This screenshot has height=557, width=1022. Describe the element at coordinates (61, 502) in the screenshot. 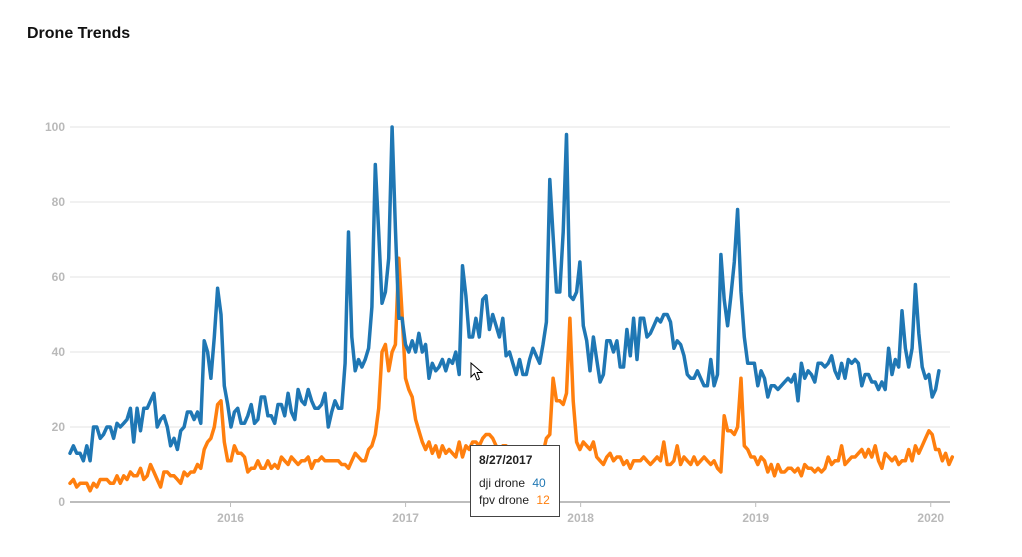

I see `y-tick-label: 0` at that location.